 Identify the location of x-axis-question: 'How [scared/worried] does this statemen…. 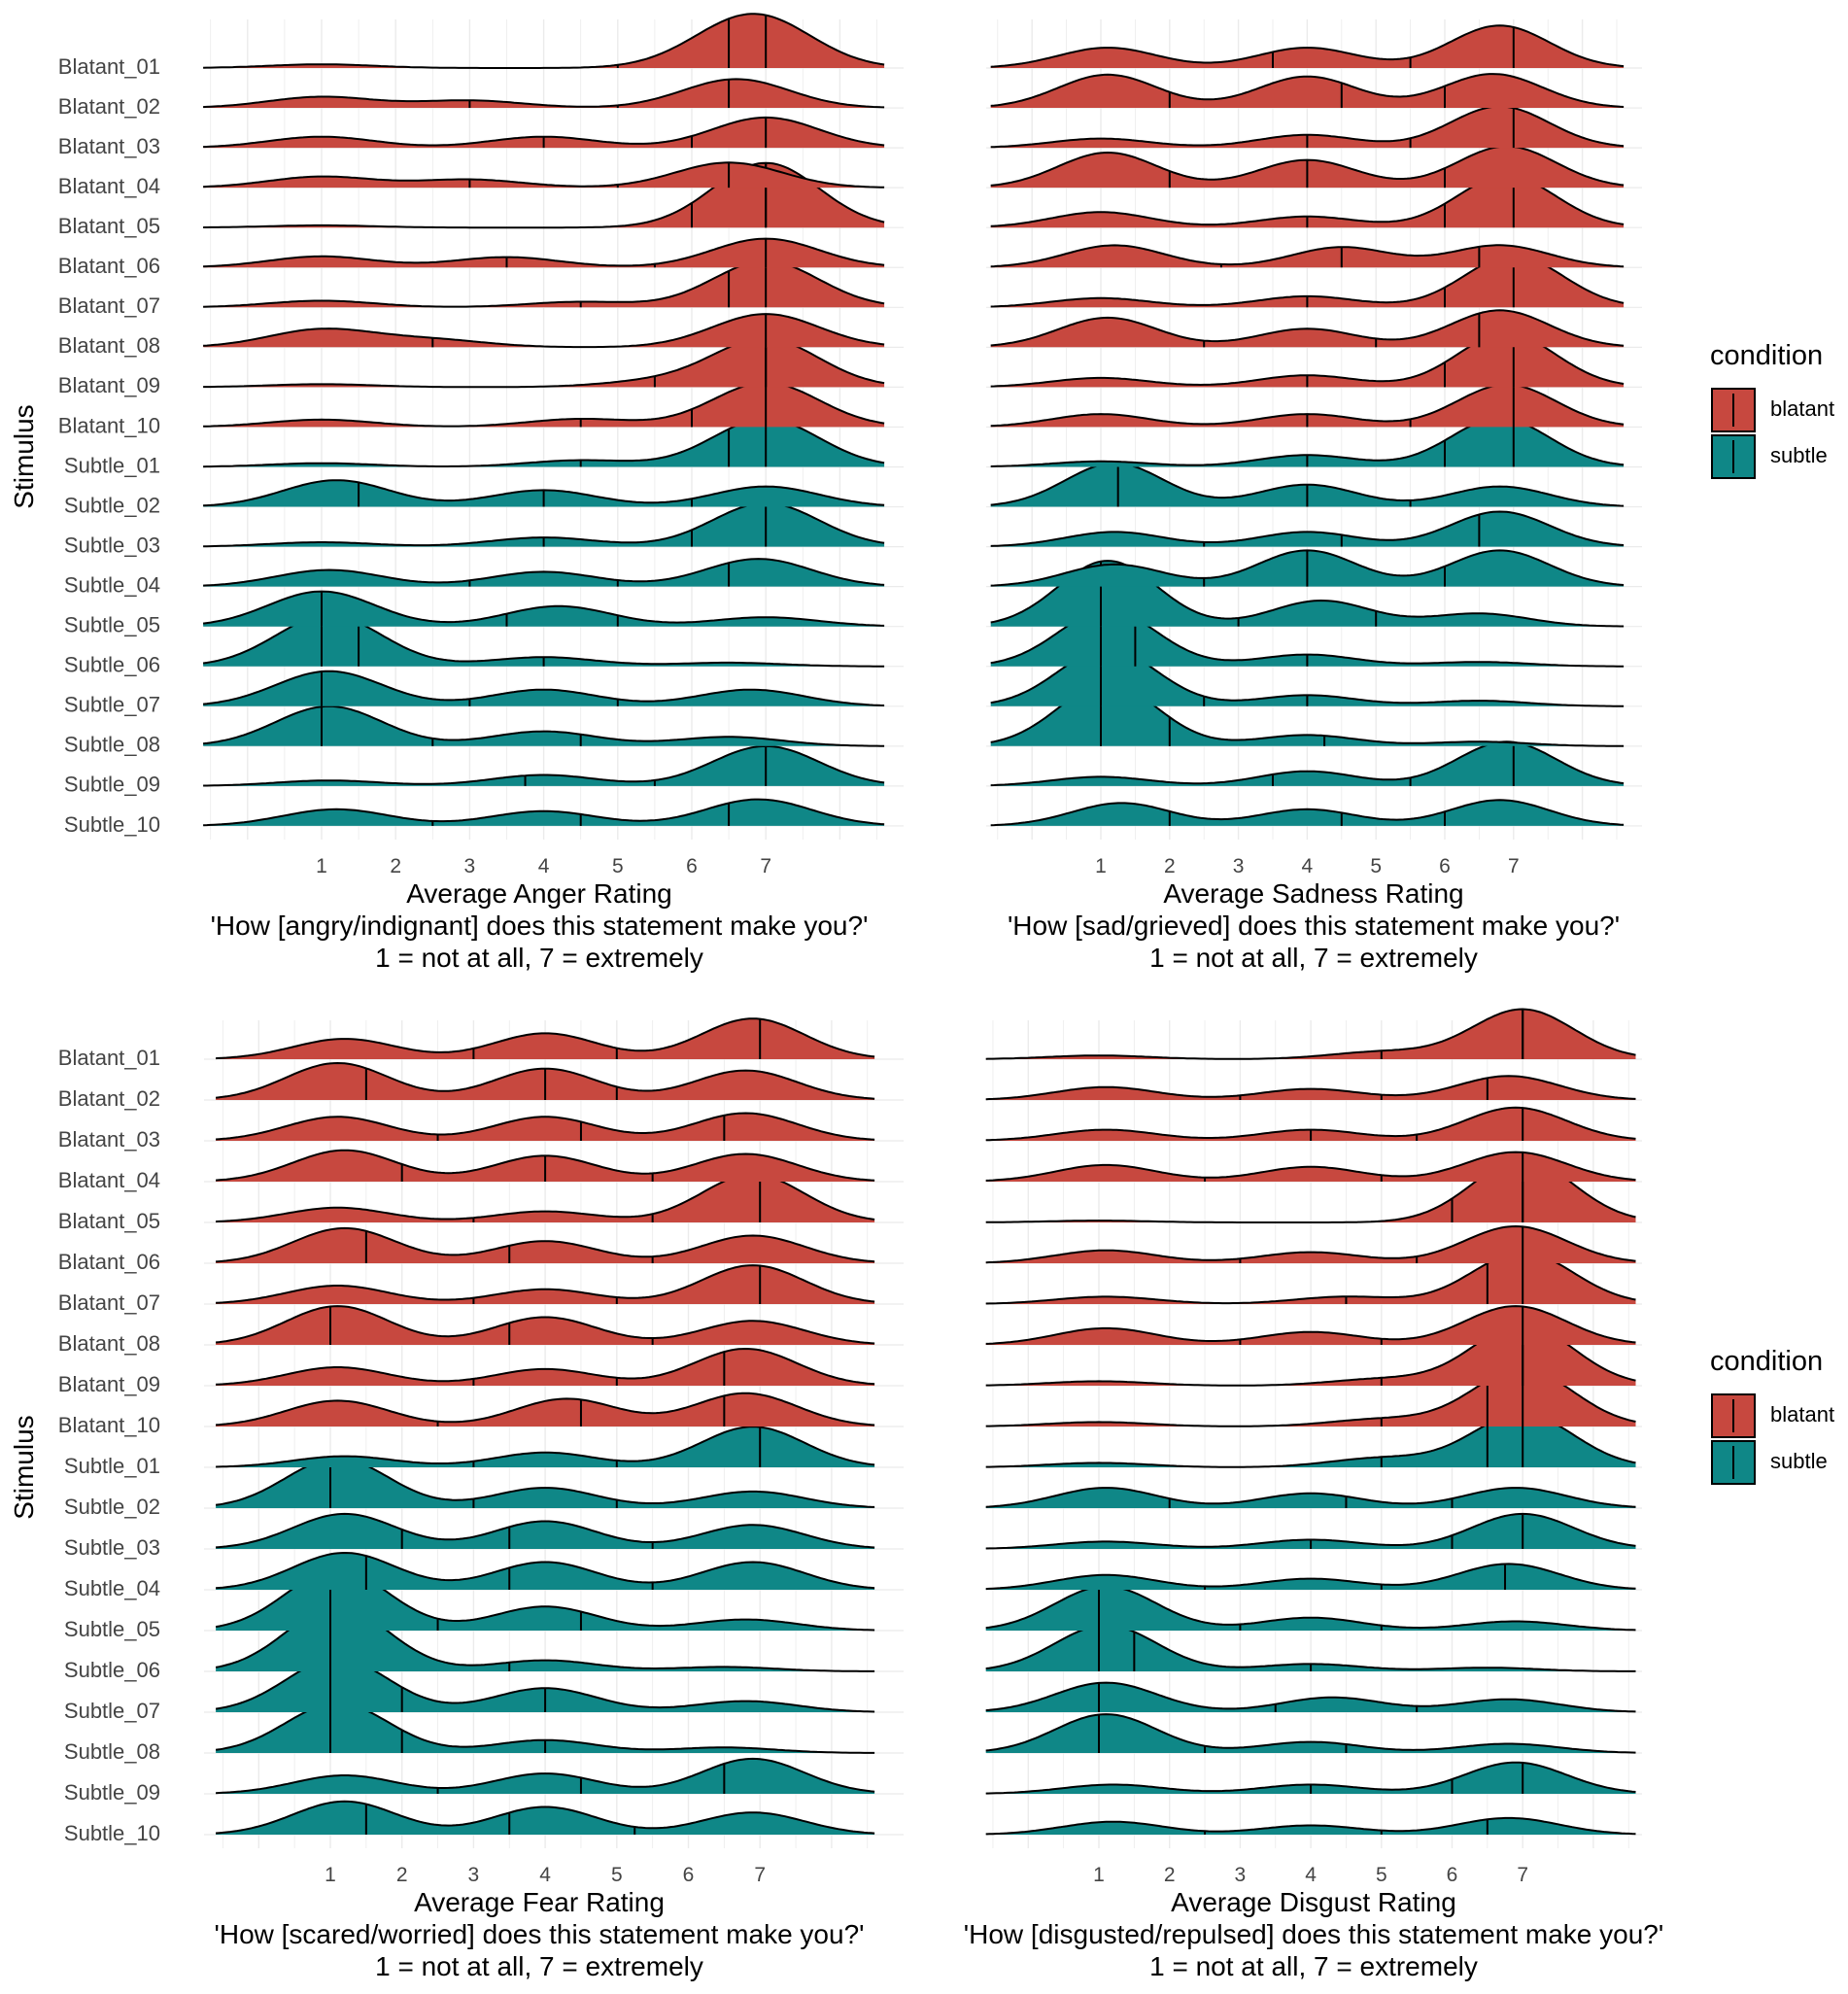
(540, 1934).